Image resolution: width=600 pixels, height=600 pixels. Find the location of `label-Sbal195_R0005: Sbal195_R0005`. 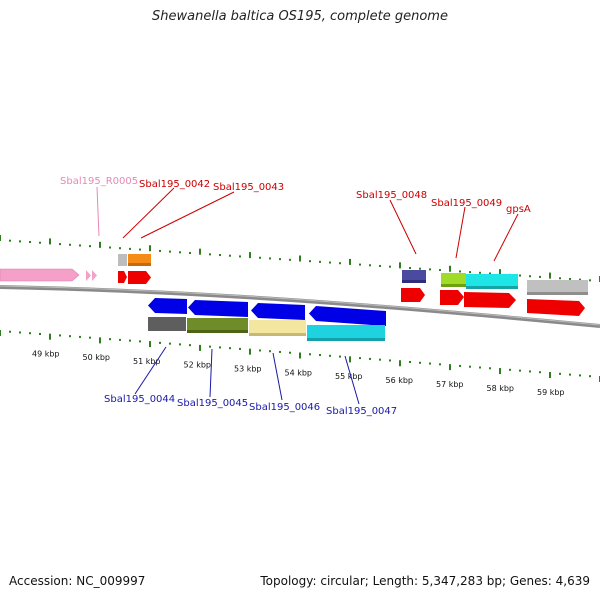

label-Sbal195_R0005: Sbal195_R0005 is located at coordinates (99, 181).